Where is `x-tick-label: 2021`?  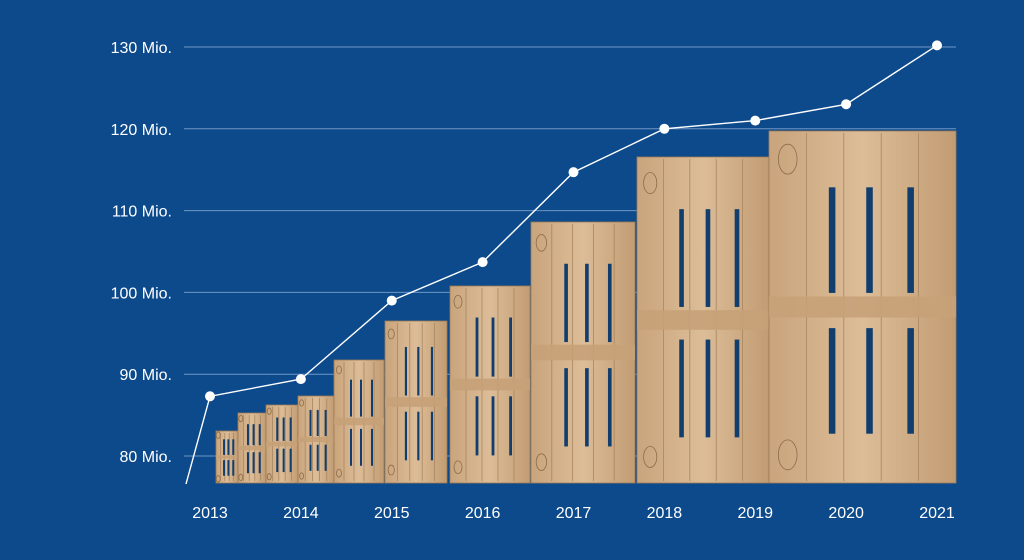 x-tick-label: 2021 is located at coordinates (937, 513).